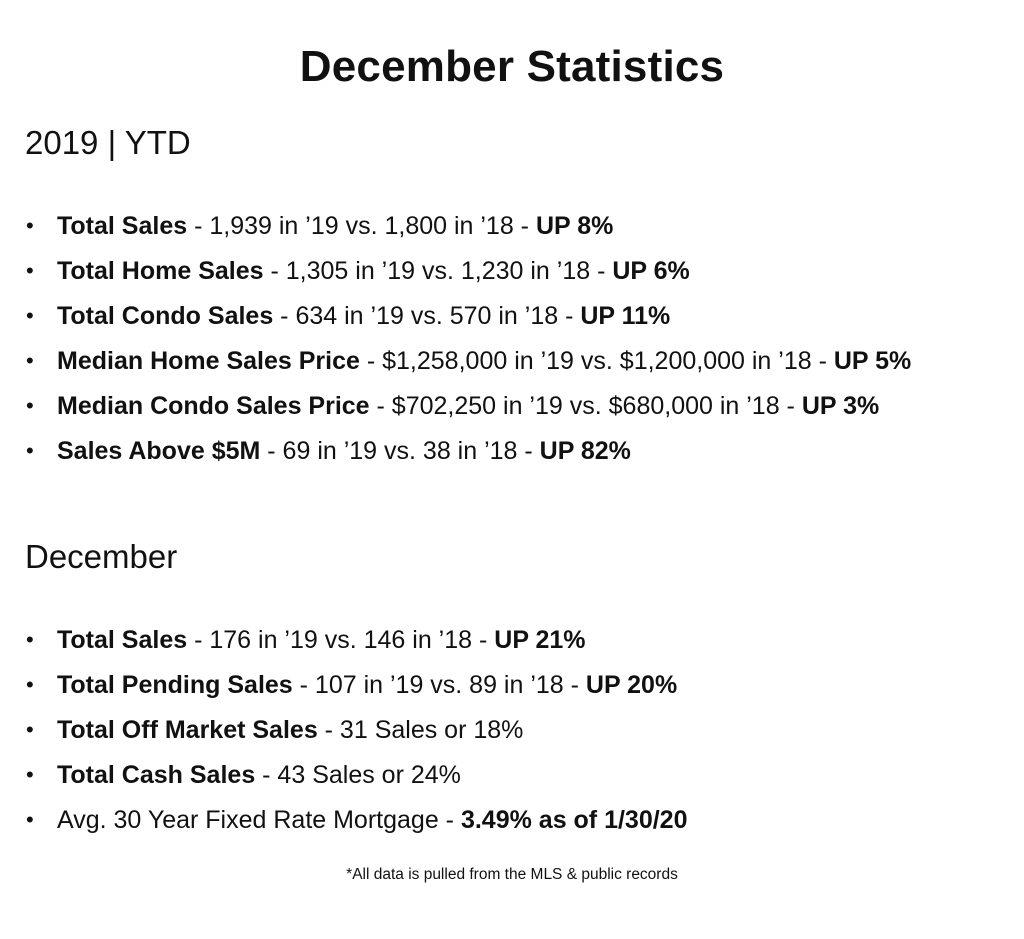 The image size is (1024, 939). I want to click on stat-result: UP 21%, so click(540, 640).